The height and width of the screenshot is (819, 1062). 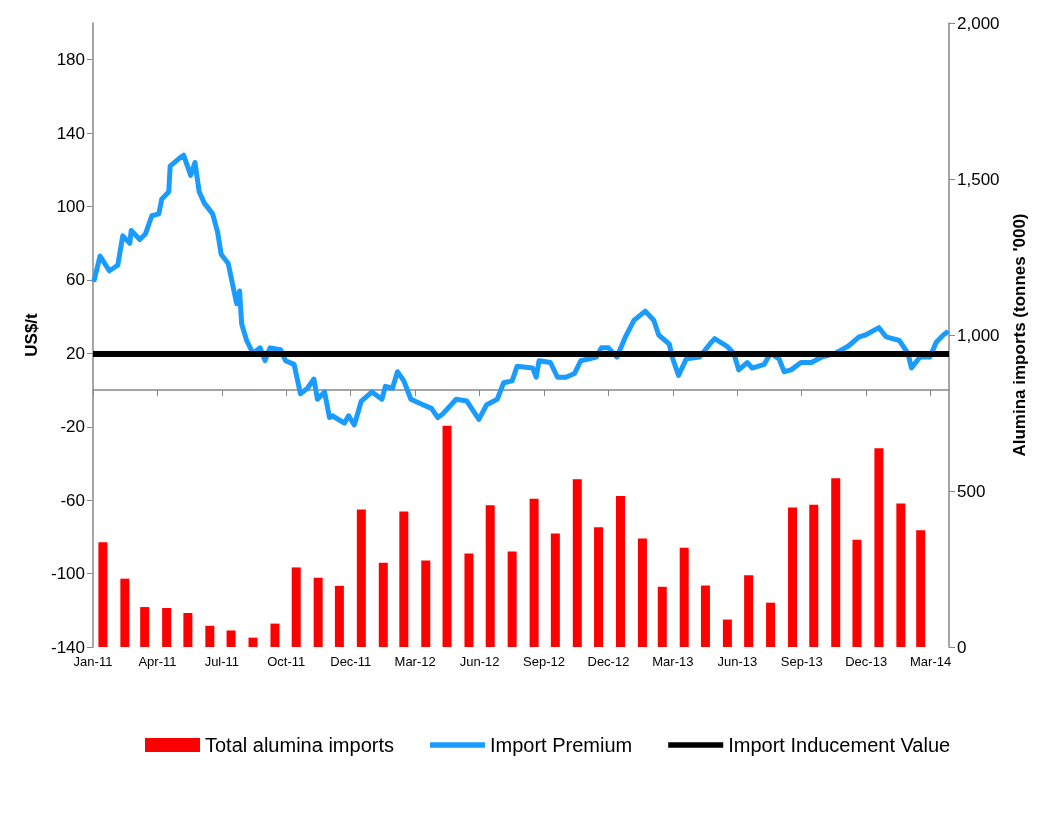 What do you see at coordinates (673, 661) in the screenshot?
I see `x-tick-label: Mar-13` at bounding box center [673, 661].